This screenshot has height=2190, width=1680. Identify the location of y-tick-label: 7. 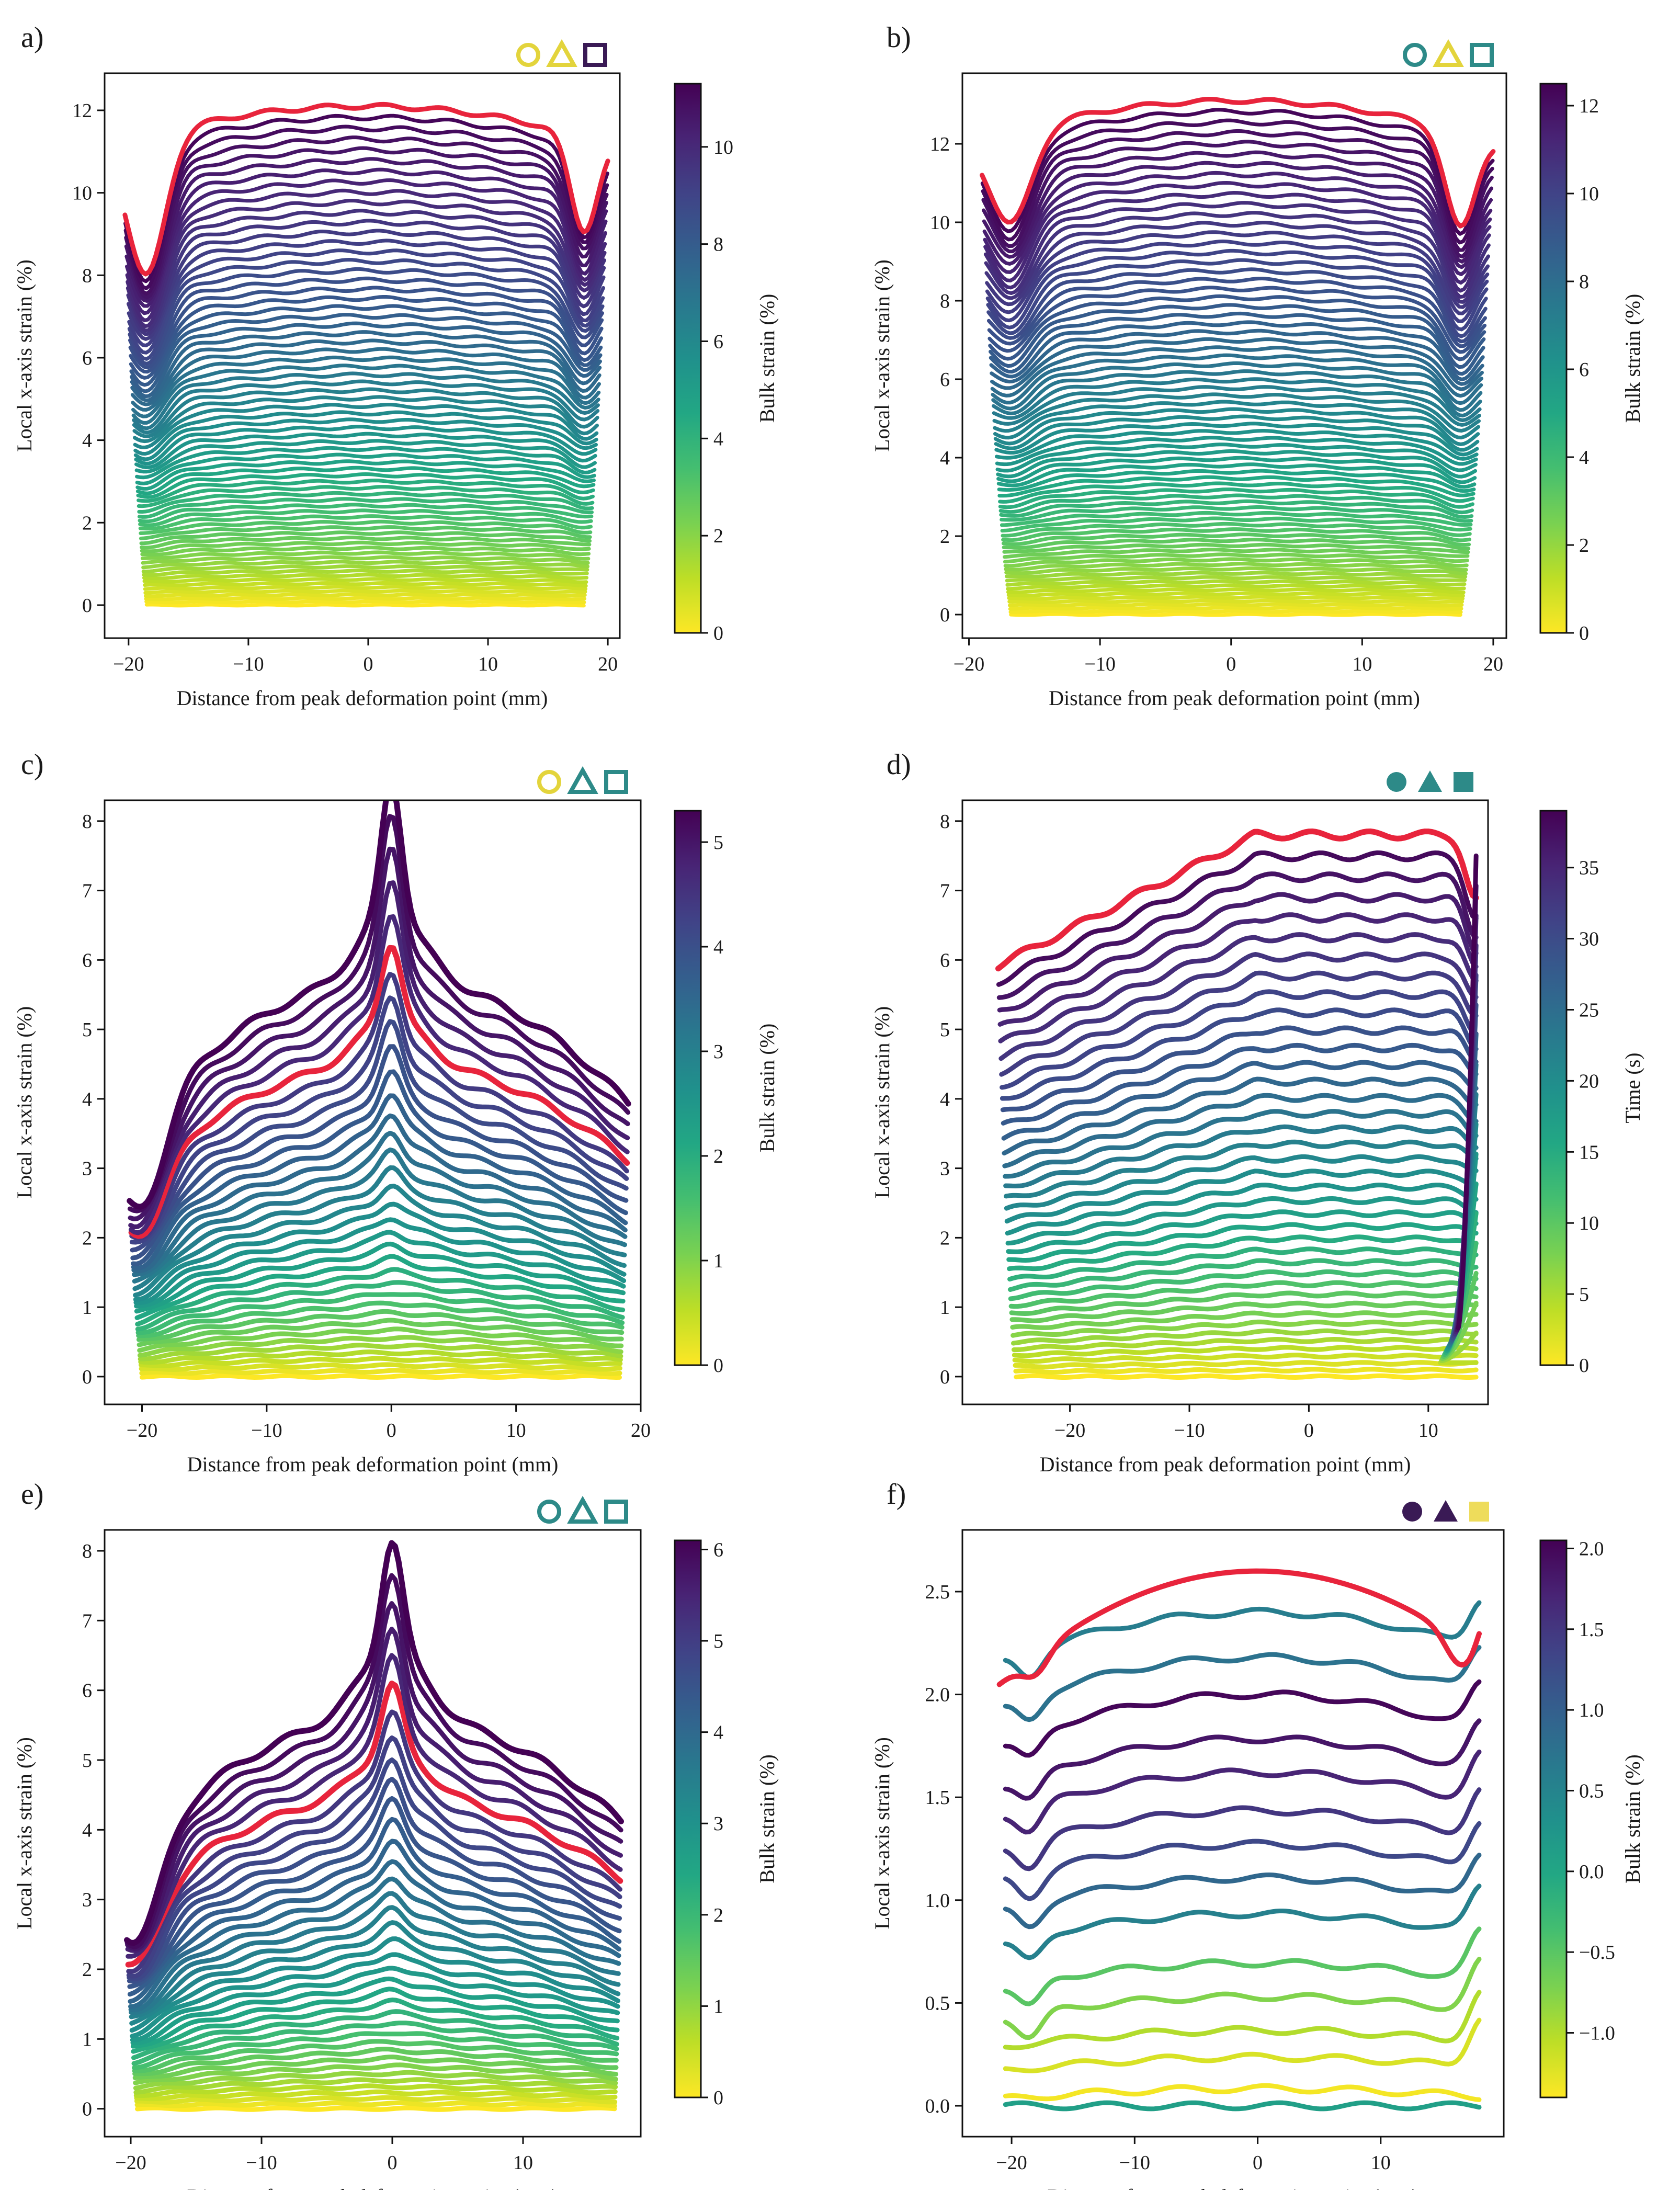
(87, 1621).